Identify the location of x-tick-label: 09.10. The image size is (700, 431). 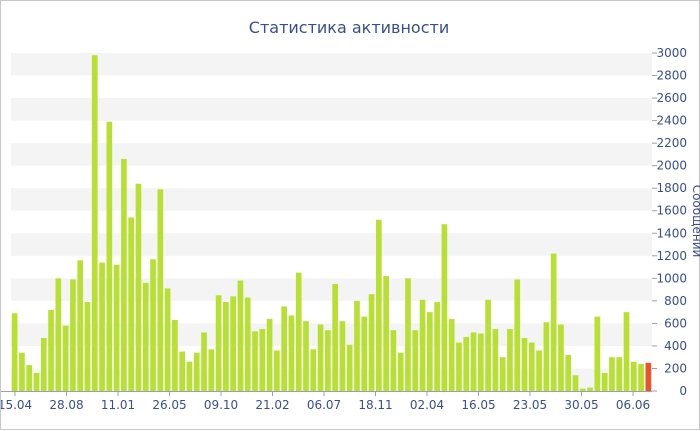
(221, 405).